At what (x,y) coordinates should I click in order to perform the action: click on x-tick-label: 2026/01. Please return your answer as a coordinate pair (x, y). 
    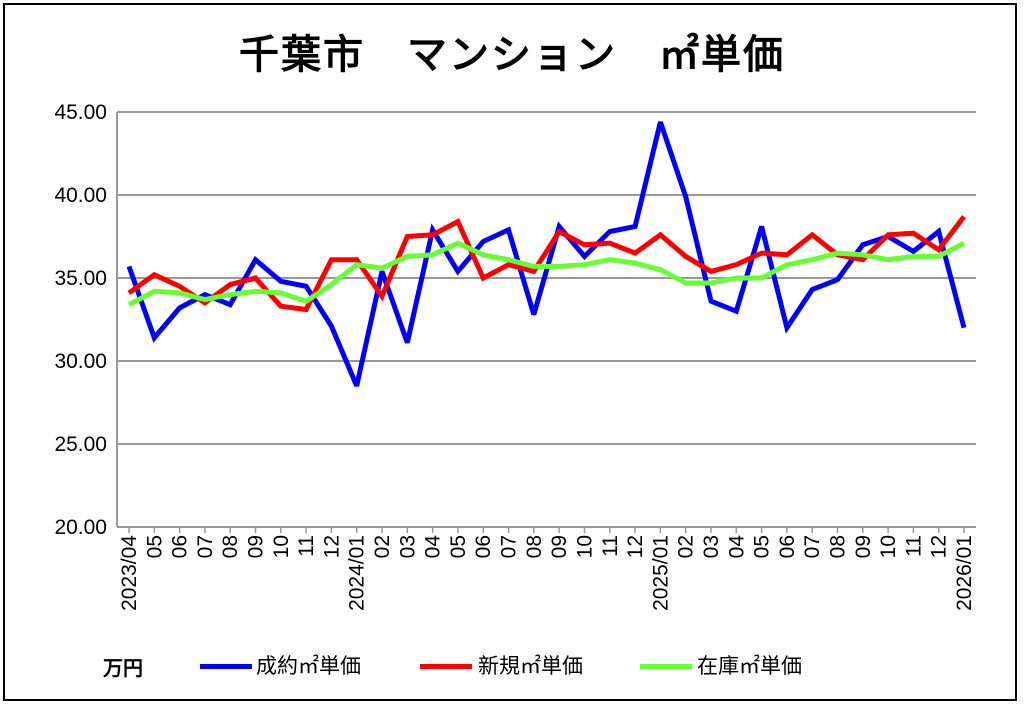
    Looking at the image, I should click on (964, 573).